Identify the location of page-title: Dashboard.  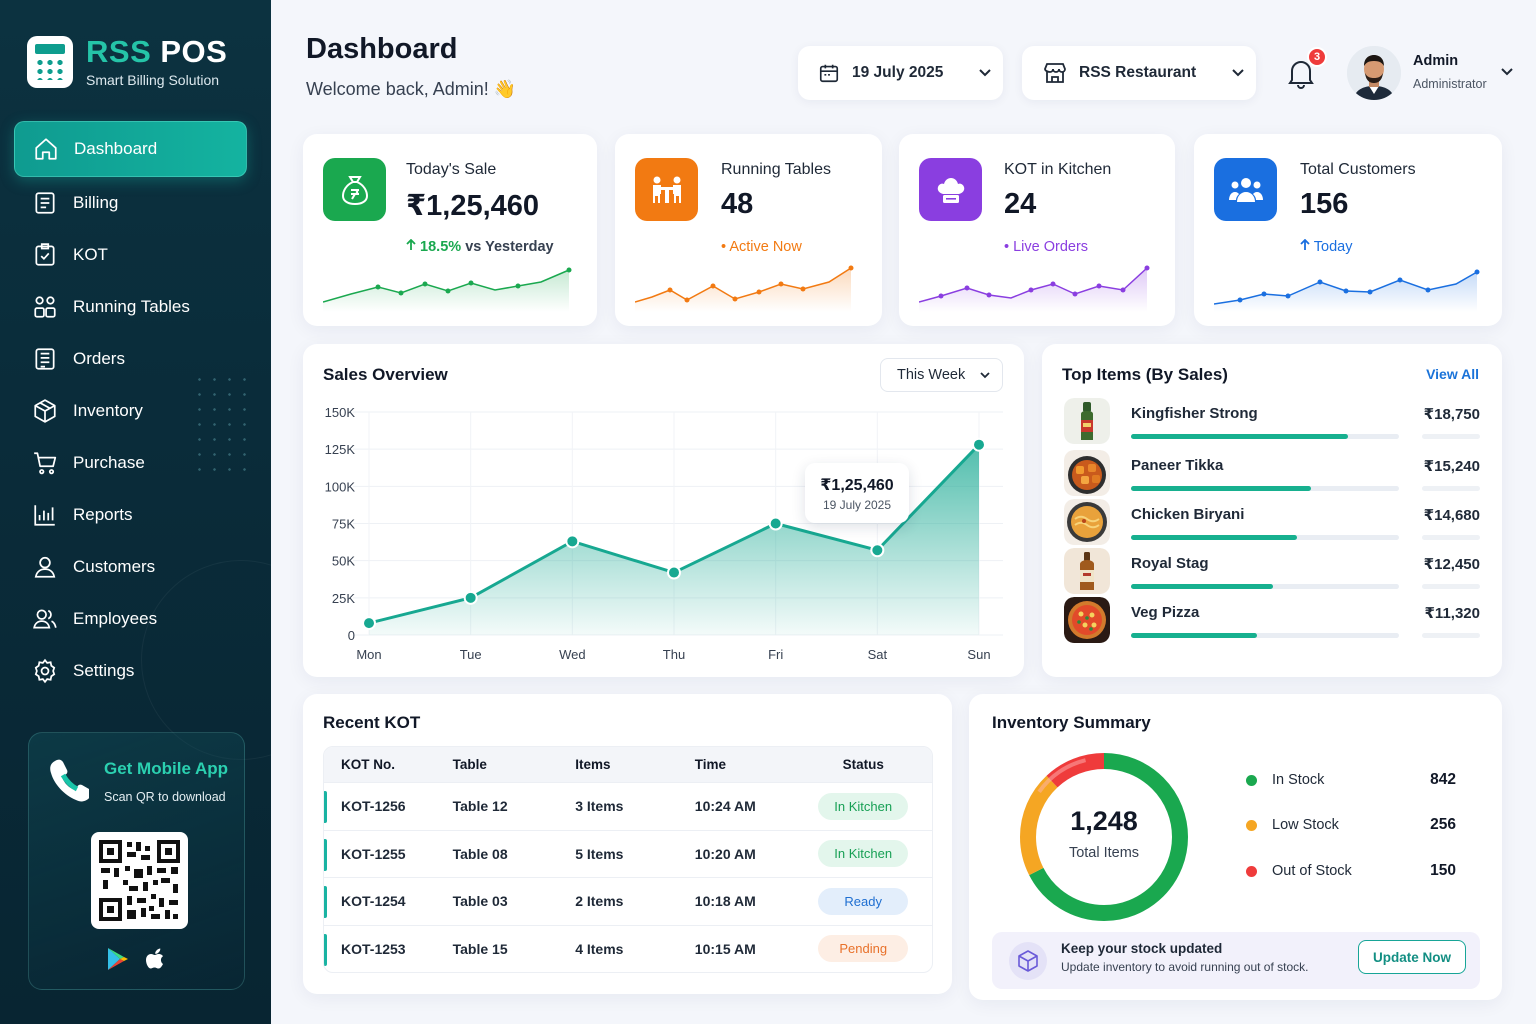
(382, 49).